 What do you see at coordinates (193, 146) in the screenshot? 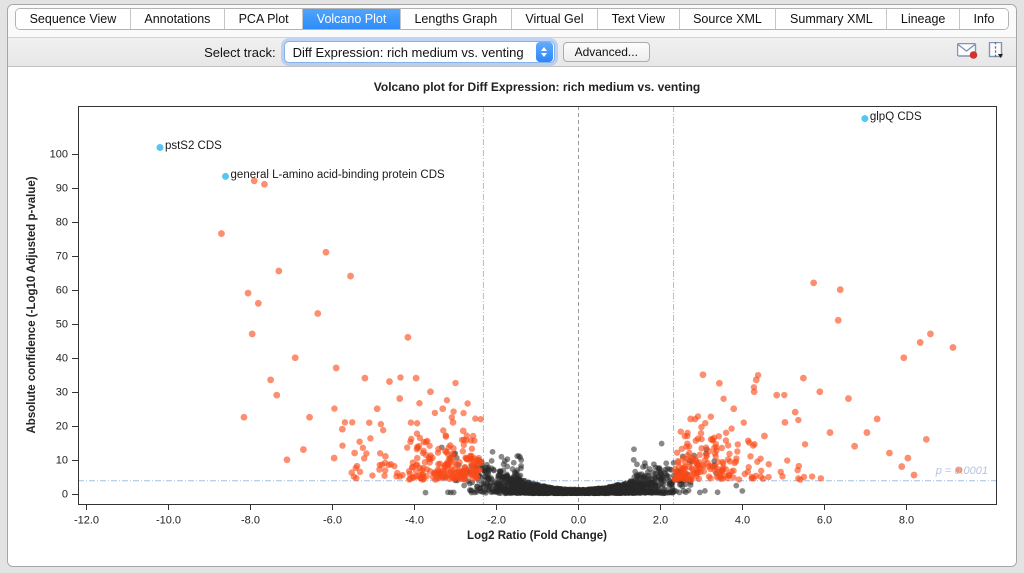
I see `point-label-pstS2: pstS2 CDS` at bounding box center [193, 146].